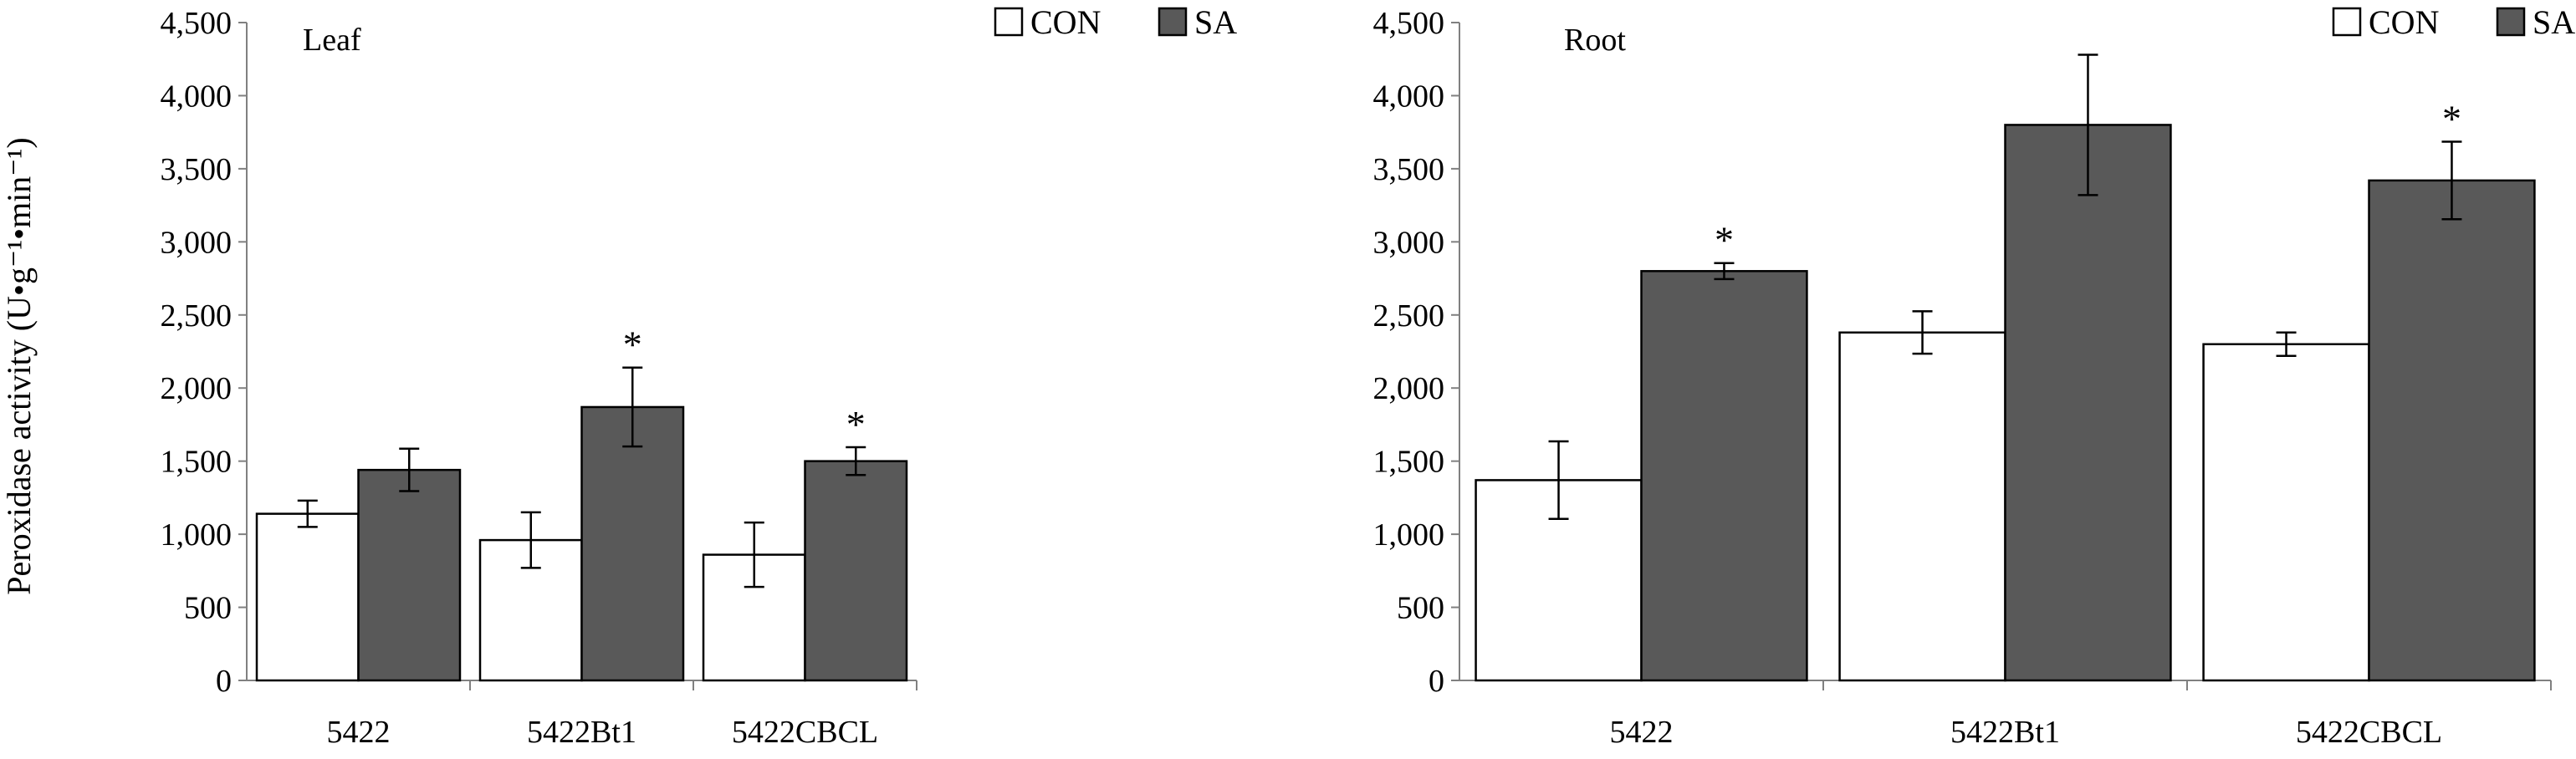 The height and width of the screenshot is (759, 2576). I want to click on bar-con-5422bt1, so click(1922, 506).